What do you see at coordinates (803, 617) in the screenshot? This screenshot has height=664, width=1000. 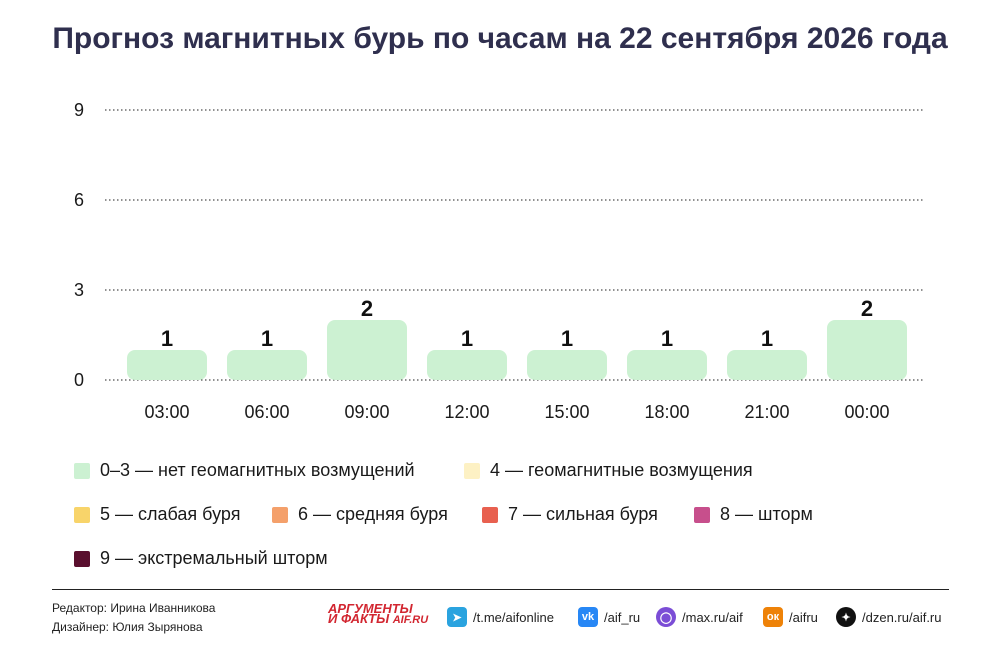 I see `social-ok-label: /aifru` at bounding box center [803, 617].